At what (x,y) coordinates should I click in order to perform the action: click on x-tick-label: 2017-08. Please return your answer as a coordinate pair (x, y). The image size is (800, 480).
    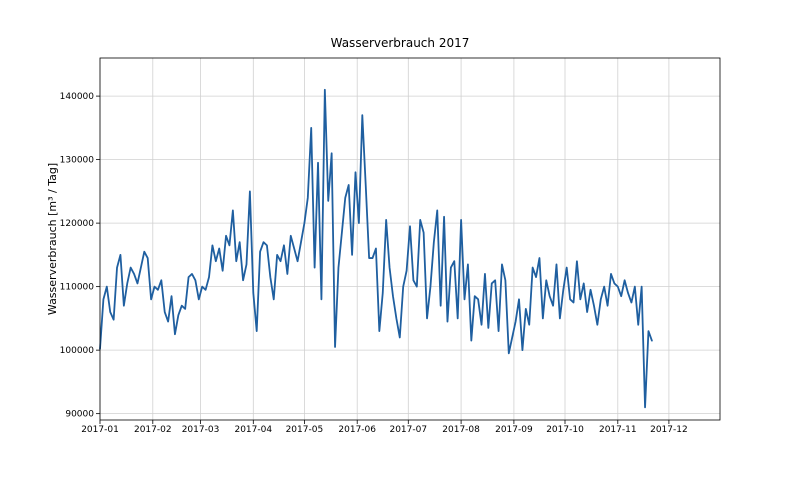
    Looking at the image, I should click on (461, 430).